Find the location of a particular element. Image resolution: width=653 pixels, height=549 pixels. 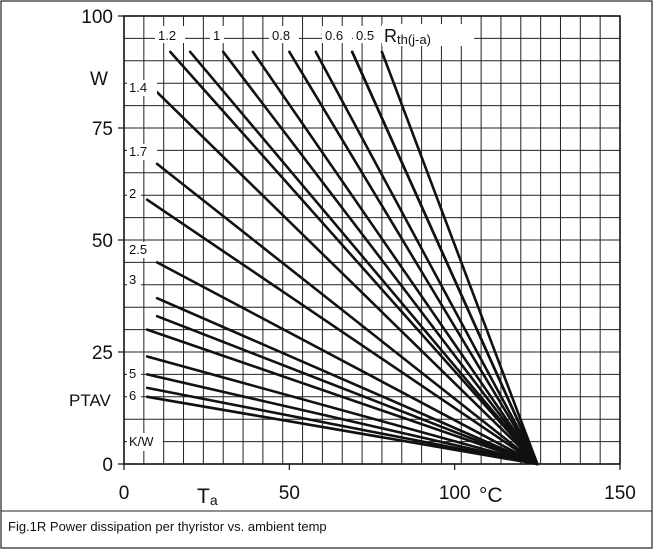

x-tick-label: 0 is located at coordinates (124, 493).